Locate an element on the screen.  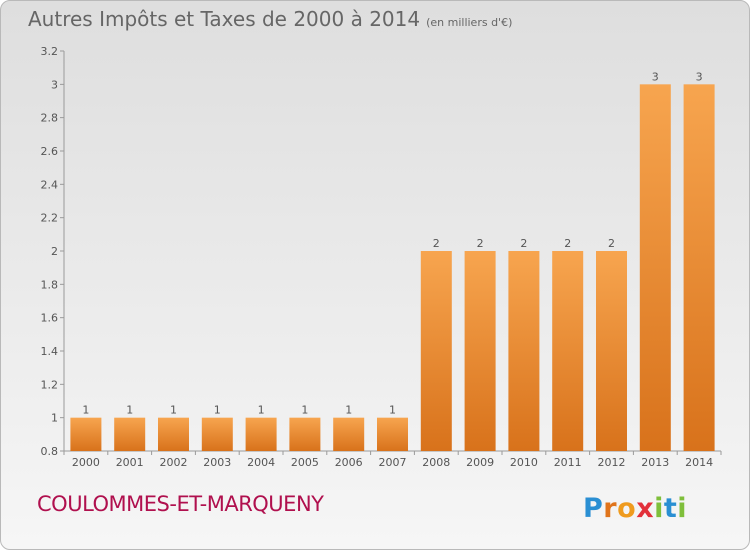
y-tick-label: 2.8 is located at coordinates (50, 118).